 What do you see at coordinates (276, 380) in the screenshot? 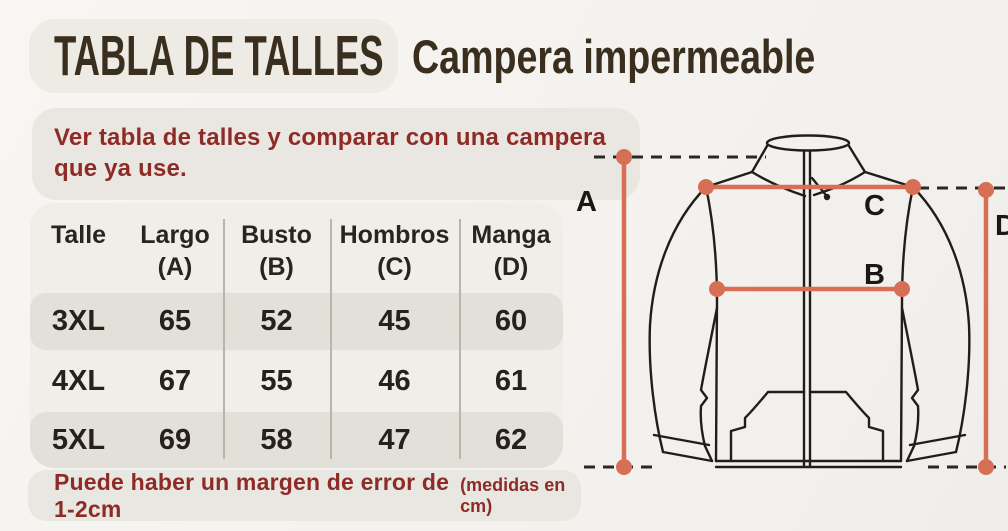
I see `measure-value: 55` at bounding box center [276, 380].